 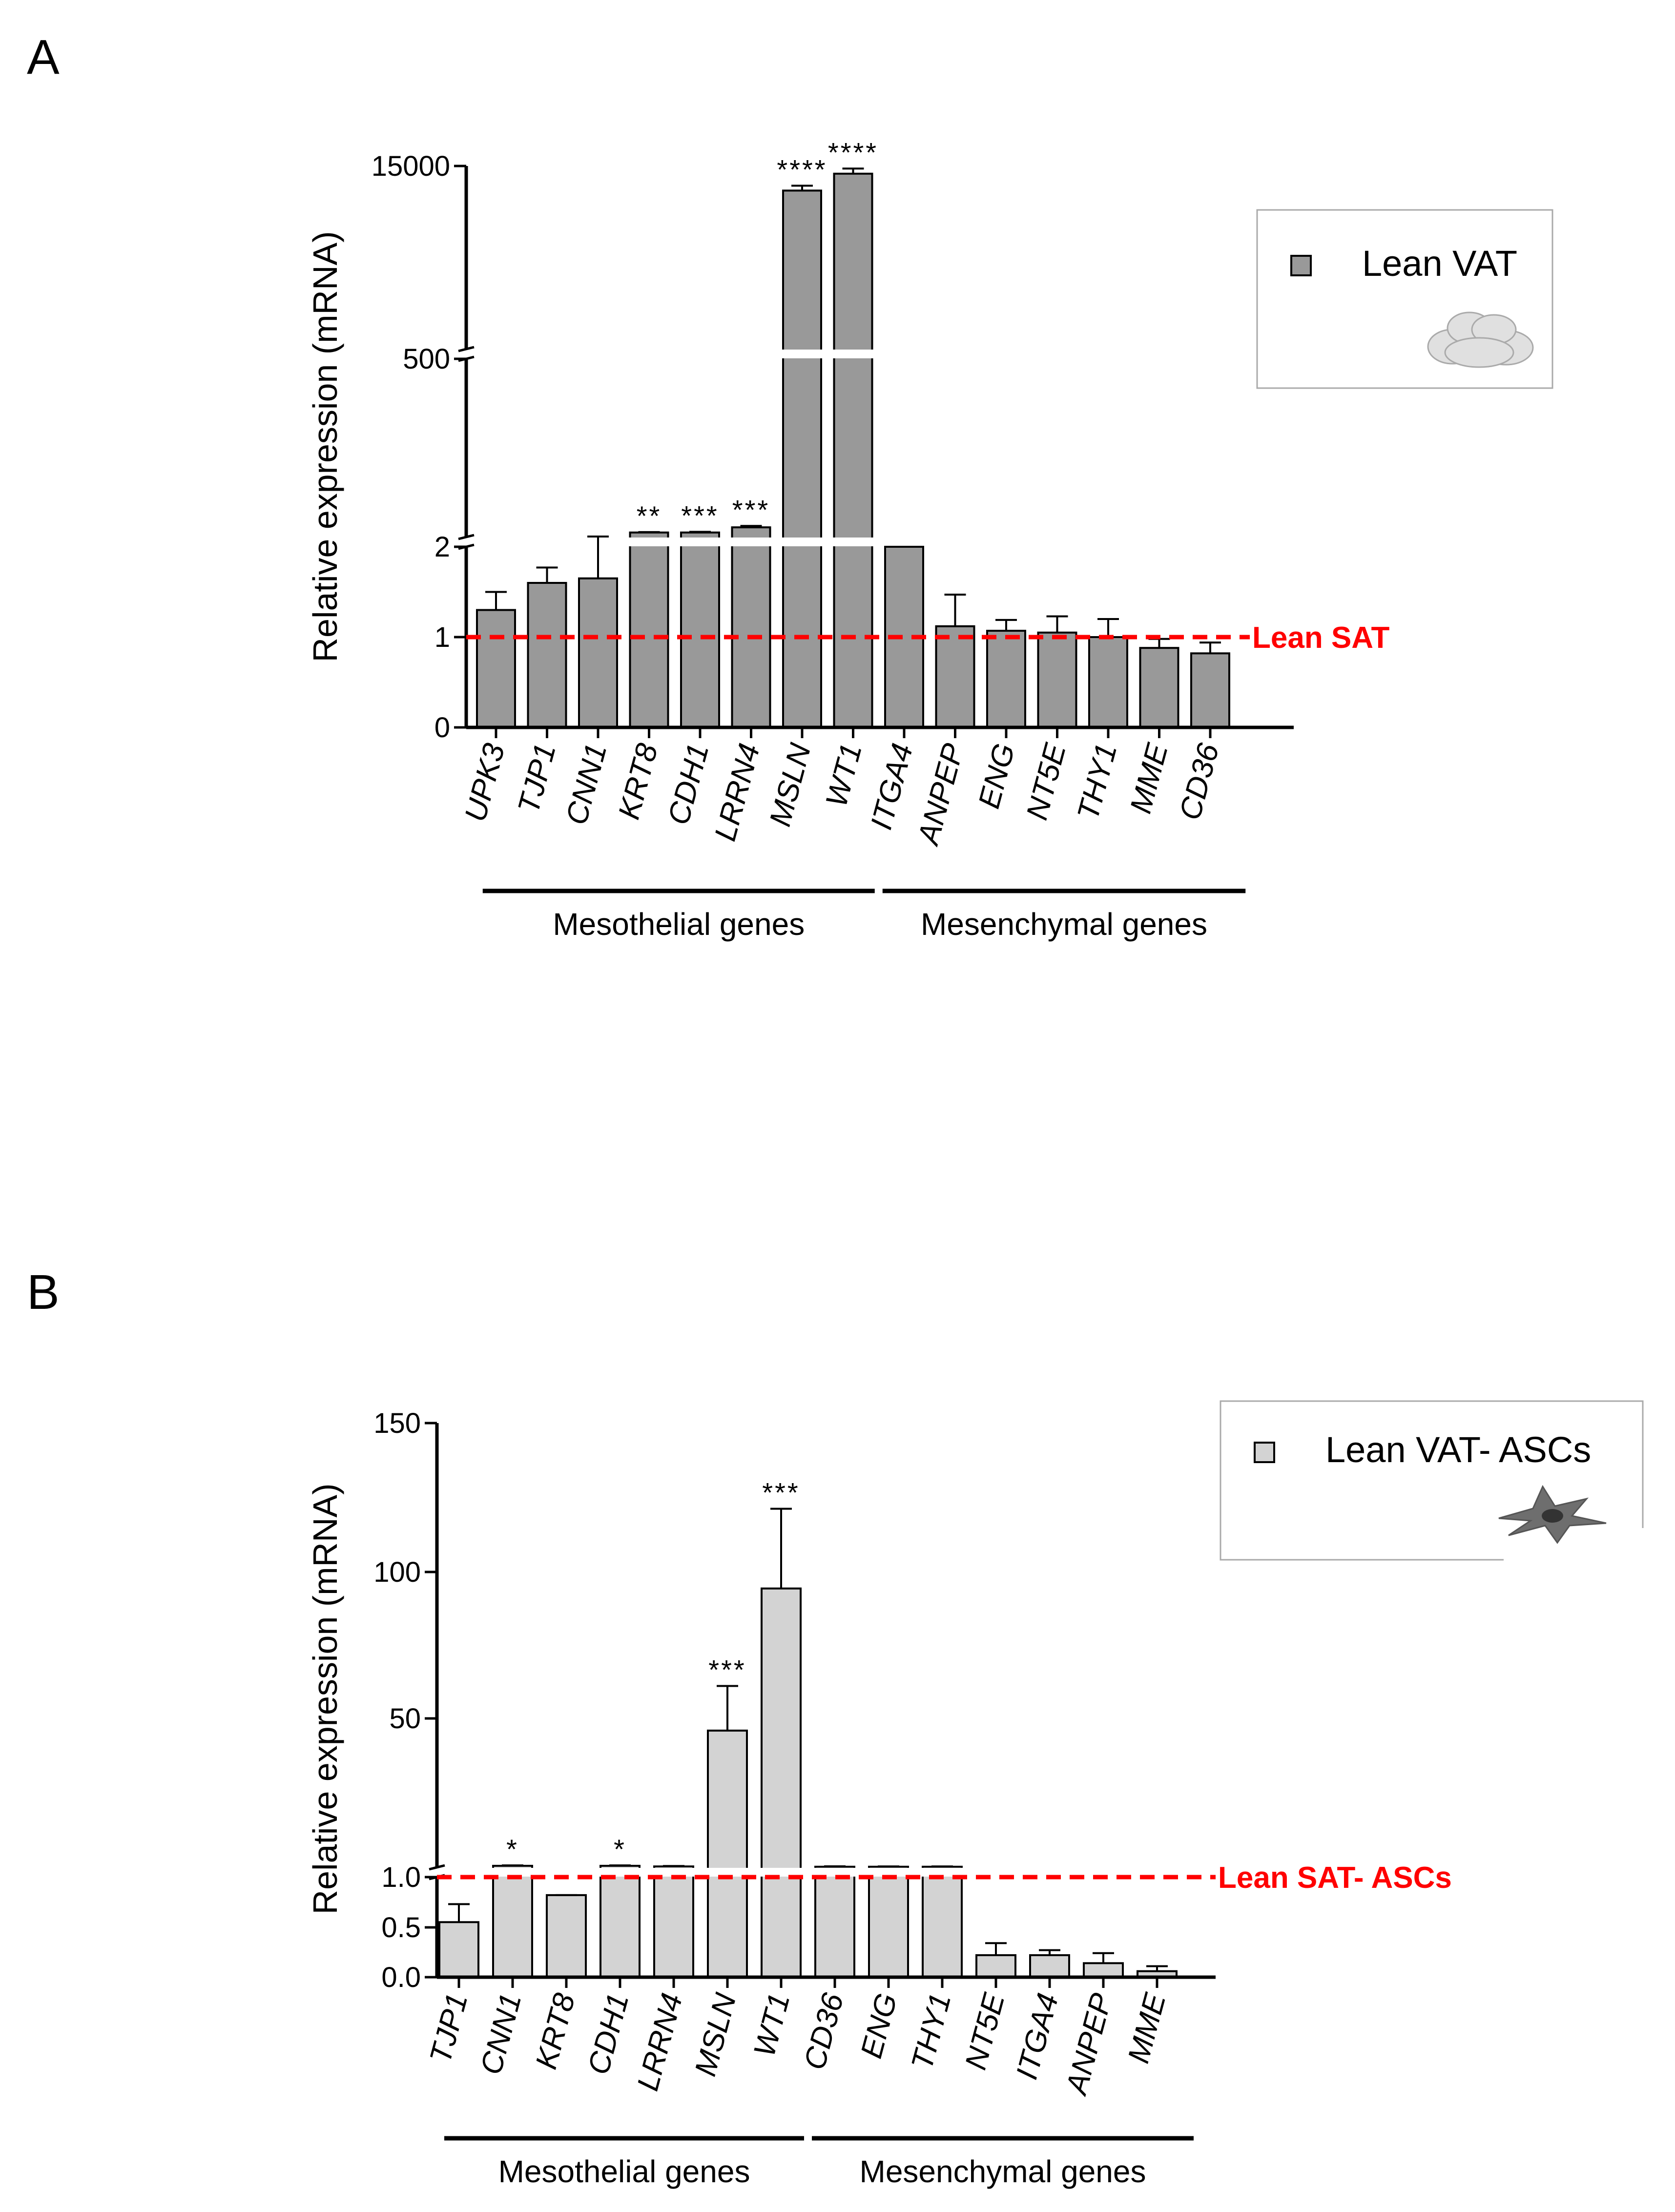 I want to click on legend-label: Lean VAT- ASCs, so click(x=1458, y=1449).